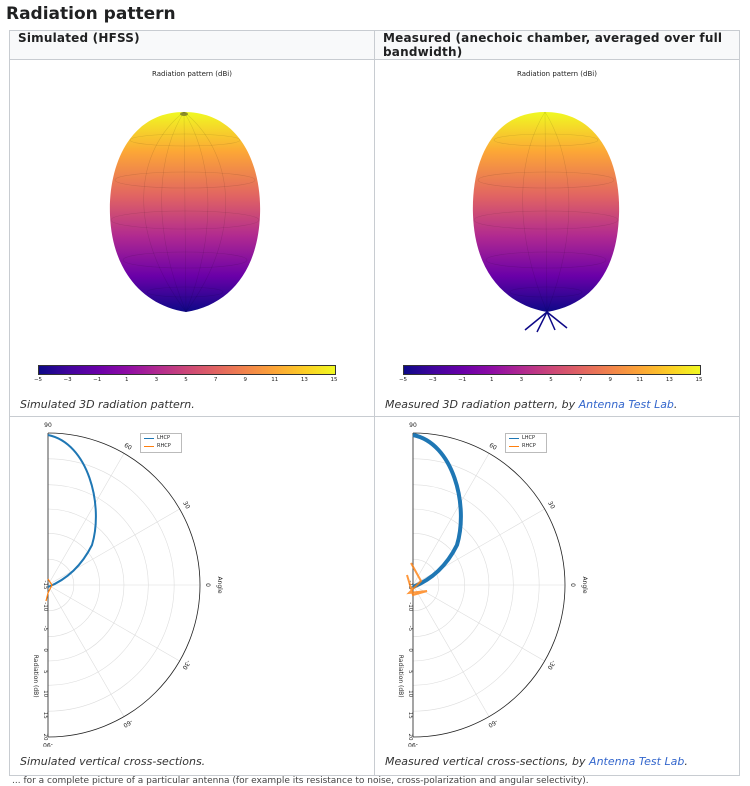 The image size is (750, 786). I want to click on radius-axis-label: Radiation (dB), so click(400, 676).